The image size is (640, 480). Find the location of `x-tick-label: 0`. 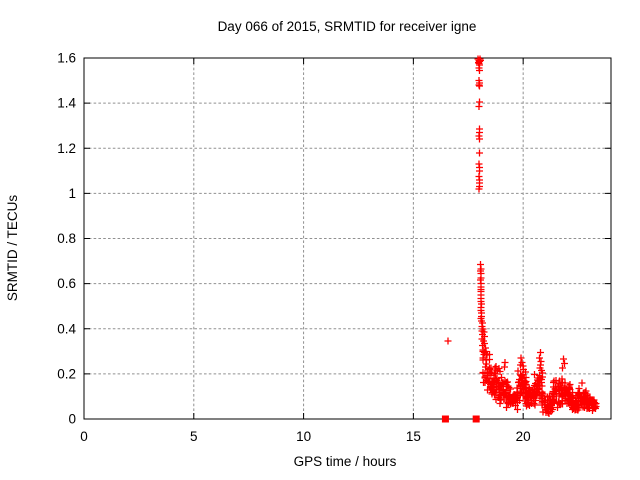

x-tick-label: 0 is located at coordinates (84, 436).